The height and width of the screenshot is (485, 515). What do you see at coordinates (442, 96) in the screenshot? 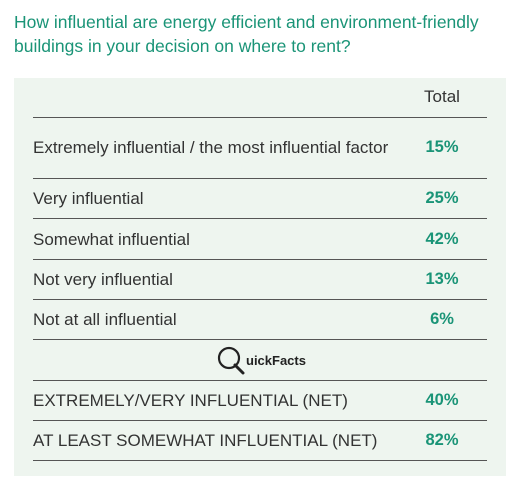
I see `column-header: Total` at bounding box center [442, 96].